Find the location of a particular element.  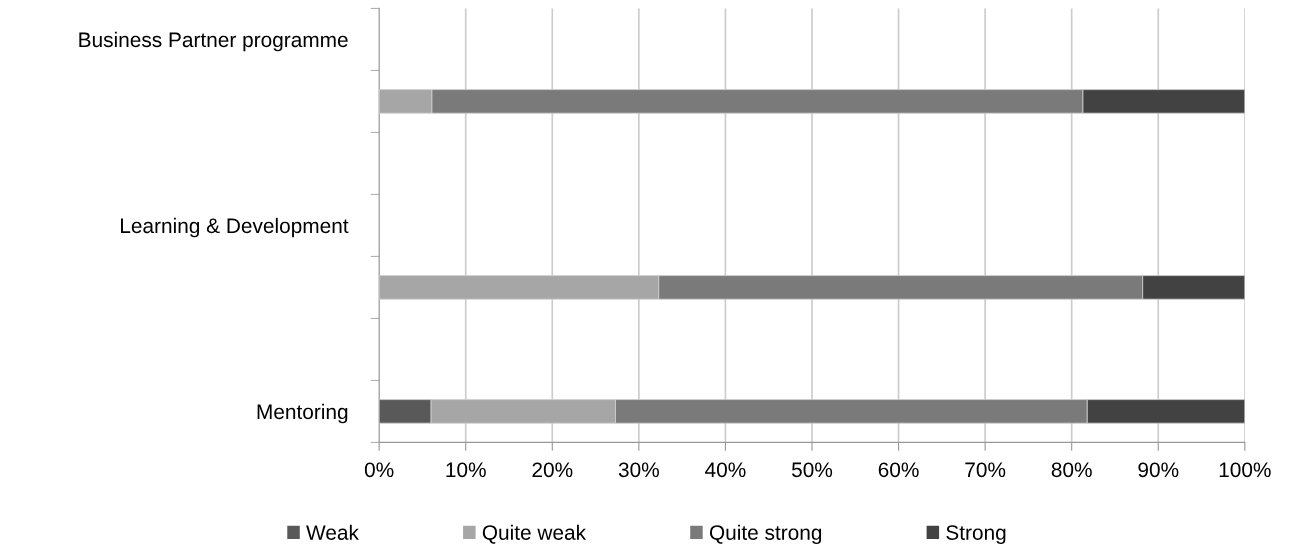

legend-label: Quite weak is located at coordinates (534, 534).